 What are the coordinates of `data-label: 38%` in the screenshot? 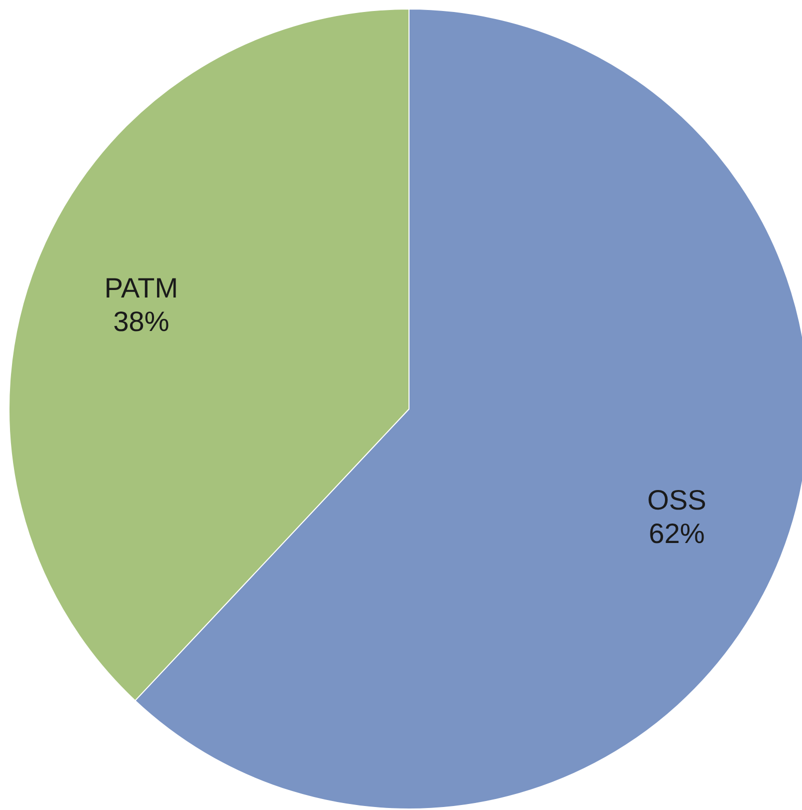 It's located at (141, 321).